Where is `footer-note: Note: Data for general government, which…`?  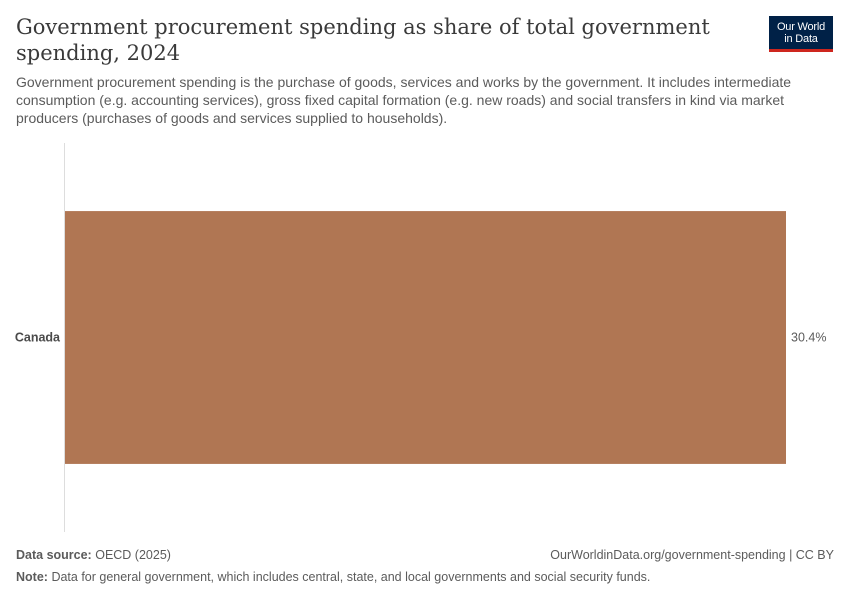
footer-note: Note: Data for general government, which… is located at coordinates (425, 577).